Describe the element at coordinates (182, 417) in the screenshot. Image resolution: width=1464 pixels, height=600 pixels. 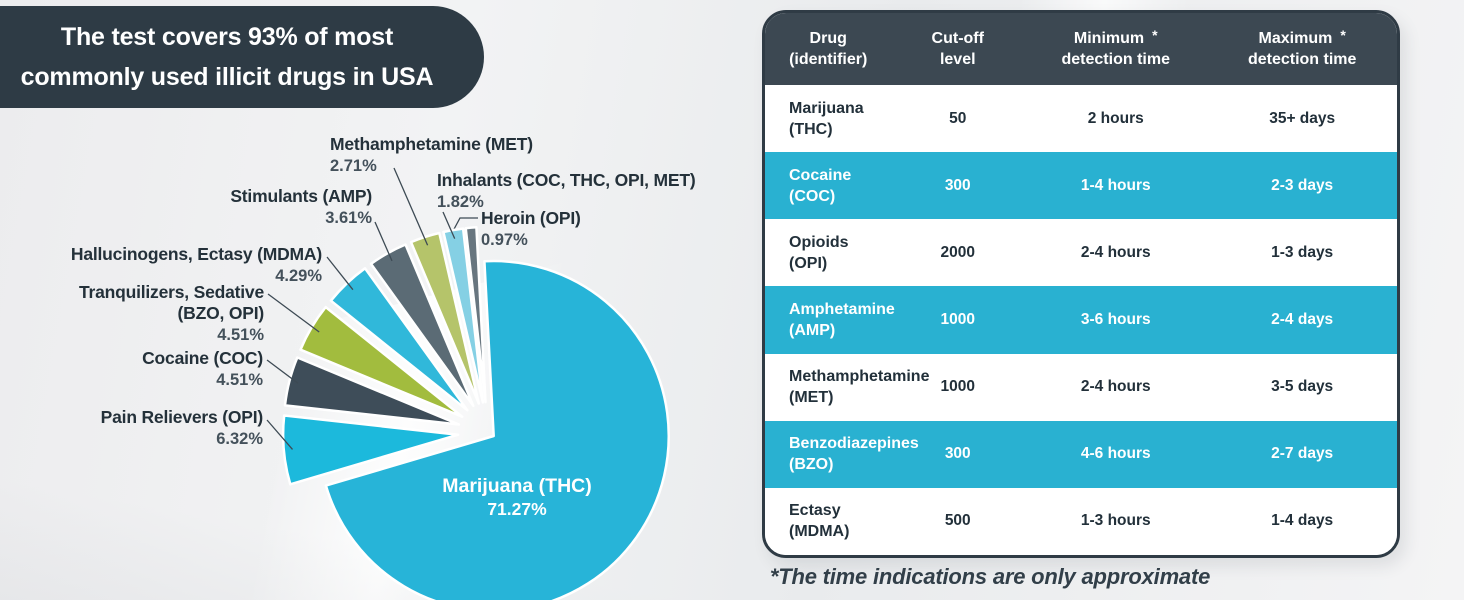
I see `pie-slice-label: Pain Relievers (OPI)` at that location.